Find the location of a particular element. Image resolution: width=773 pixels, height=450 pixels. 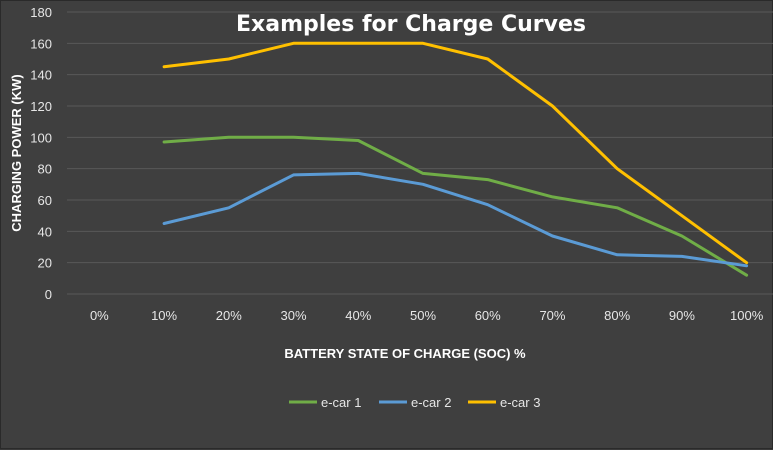

x-tick-label: 40% is located at coordinates (358, 315).